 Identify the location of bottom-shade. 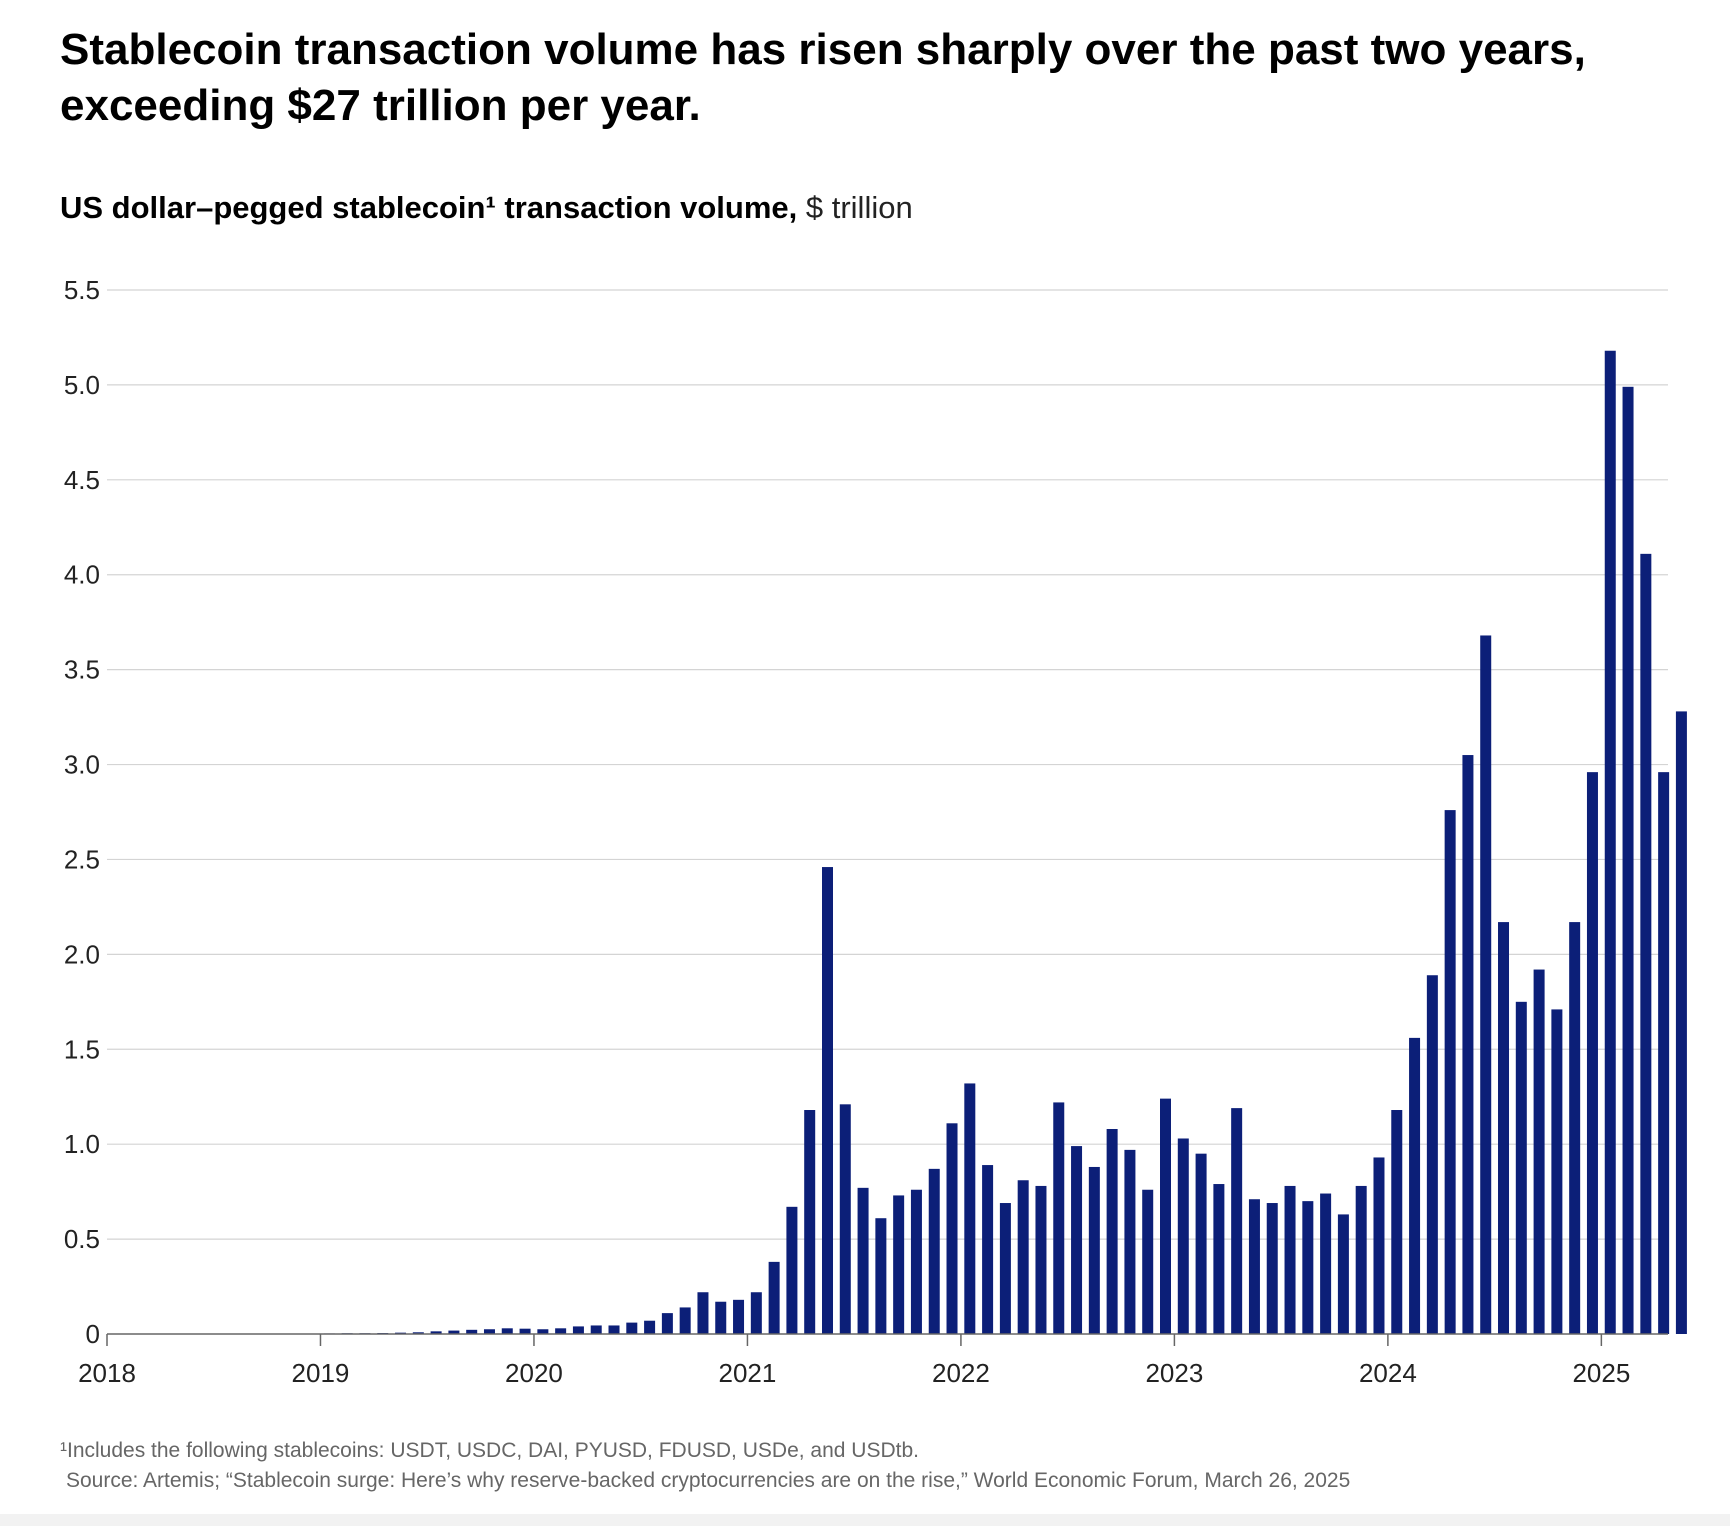
(865, 1520).